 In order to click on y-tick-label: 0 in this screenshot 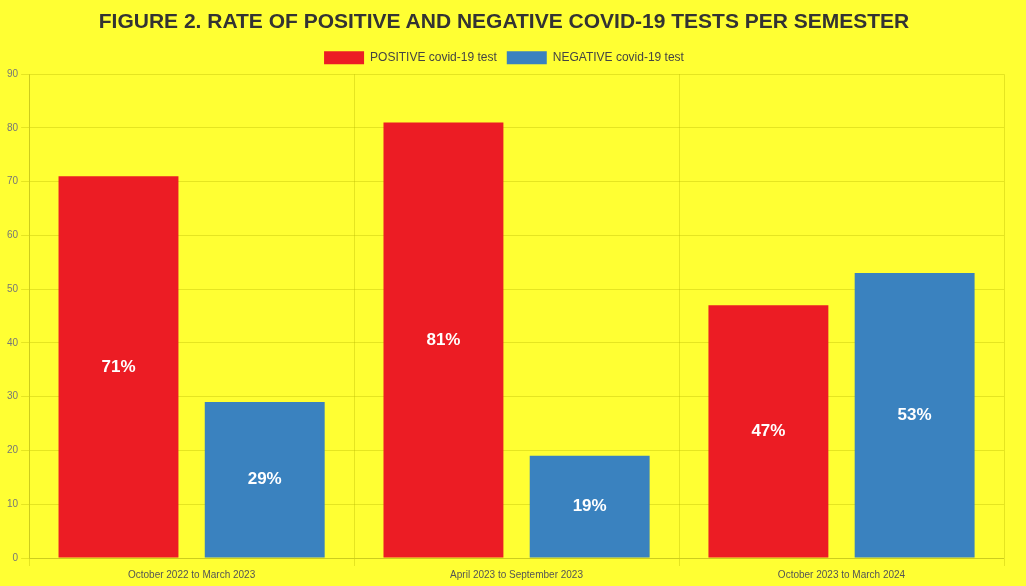, I will do `click(15, 557)`.